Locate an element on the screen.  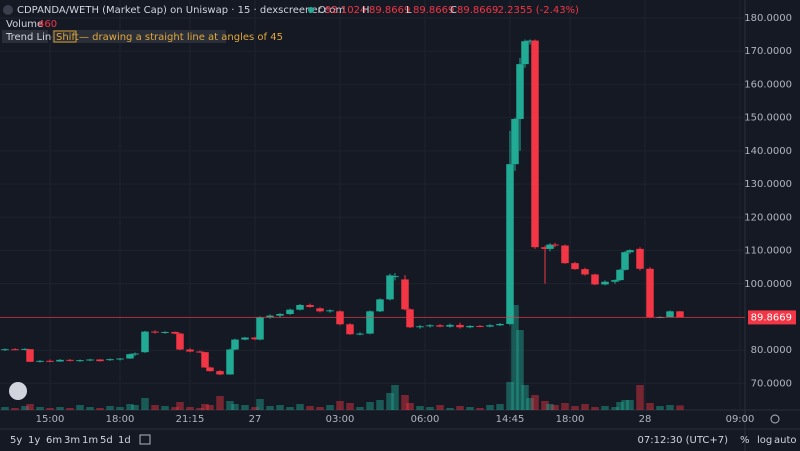
range-button: 6m is located at coordinates (54, 440).